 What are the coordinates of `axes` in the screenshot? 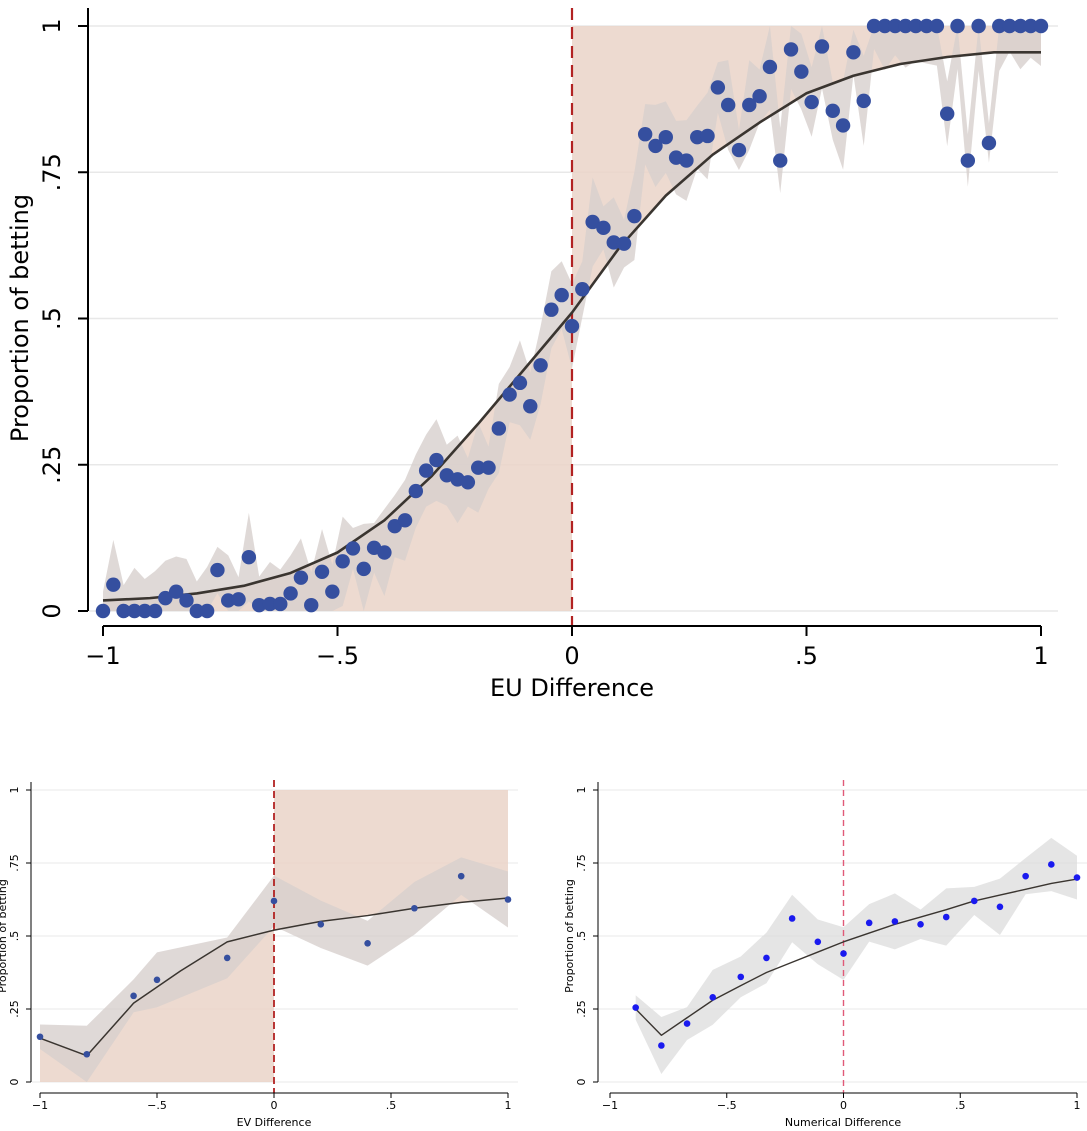 It's located at (835, 940).